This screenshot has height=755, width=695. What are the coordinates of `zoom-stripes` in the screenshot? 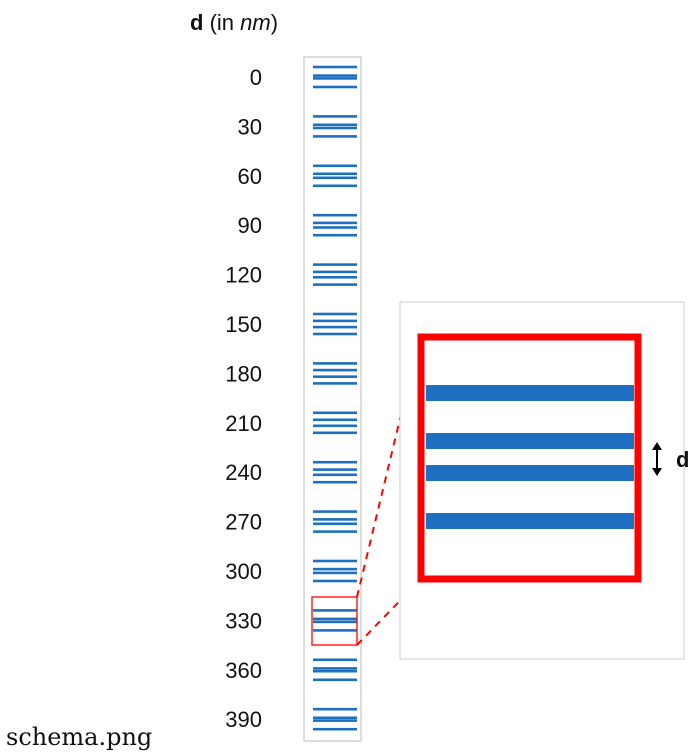 It's located at (530, 457).